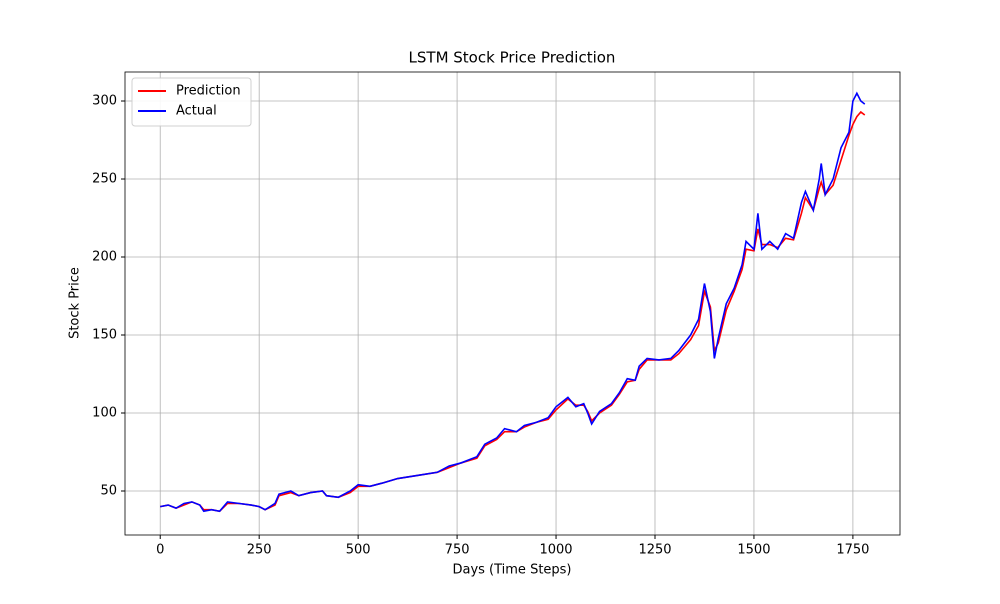  Describe the element at coordinates (358, 550) in the screenshot. I see `x-tick-label: 500` at that location.